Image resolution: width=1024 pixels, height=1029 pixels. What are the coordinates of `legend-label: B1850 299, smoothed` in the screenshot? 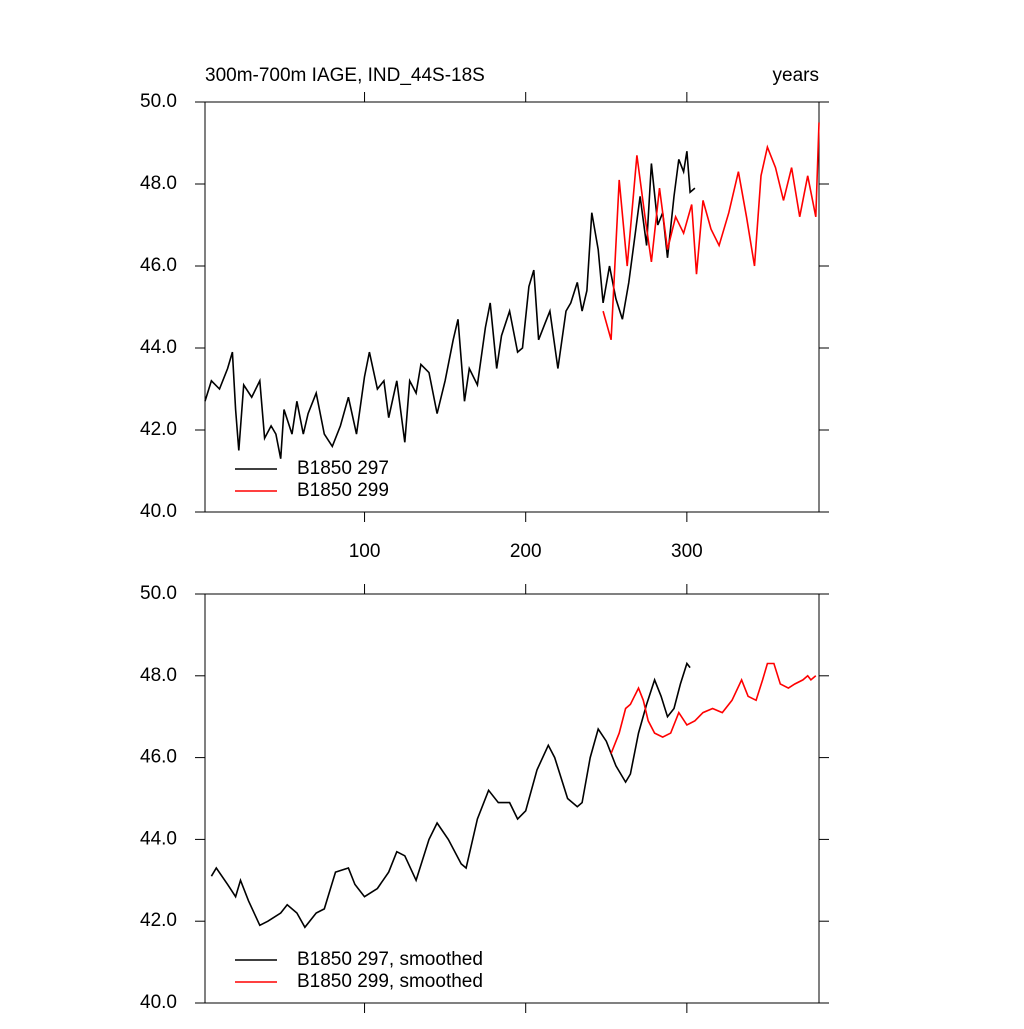 It's located at (390, 981).